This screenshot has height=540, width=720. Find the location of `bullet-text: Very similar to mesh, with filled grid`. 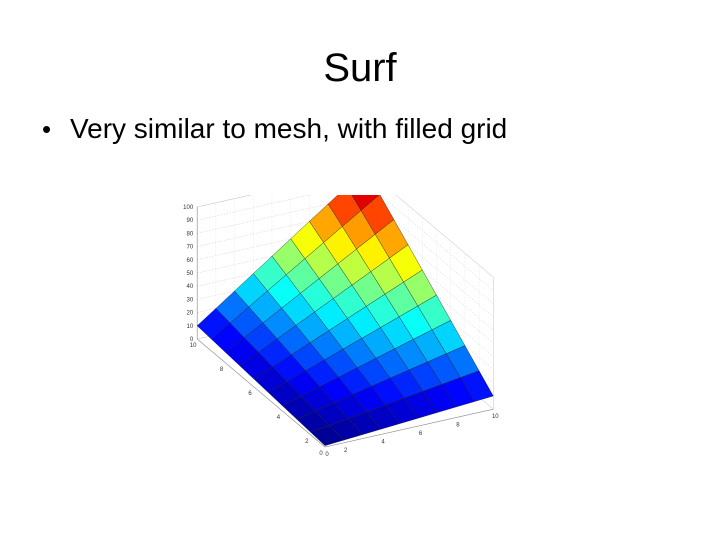

bullet-text: Very similar to mesh, with filled grid is located at coordinates (289, 128).